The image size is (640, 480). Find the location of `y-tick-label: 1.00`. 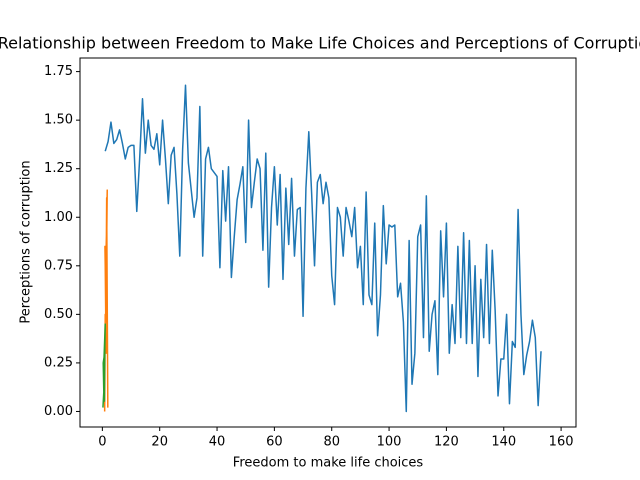

y-tick-label: 1.00 is located at coordinates (58, 217).